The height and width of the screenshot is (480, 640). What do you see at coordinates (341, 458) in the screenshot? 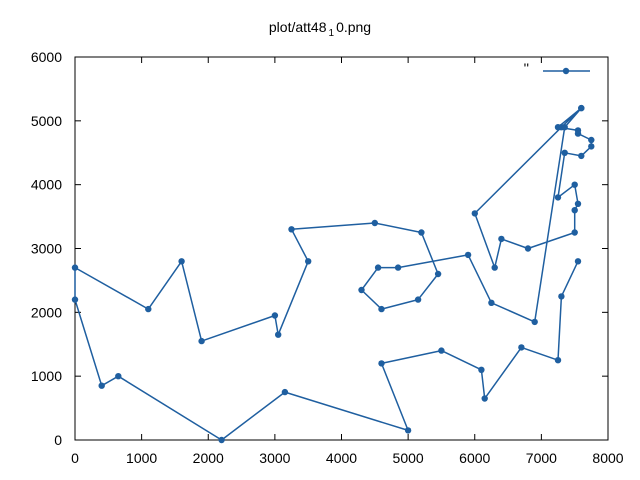
I see `x-tick-label: 4000` at bounding box center [341, 458].